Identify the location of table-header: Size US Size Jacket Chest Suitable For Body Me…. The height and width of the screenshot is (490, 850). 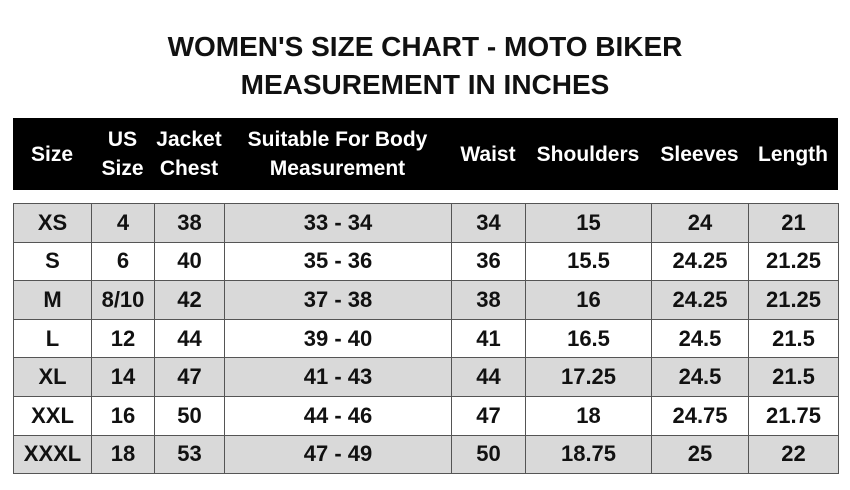
(425, 154).